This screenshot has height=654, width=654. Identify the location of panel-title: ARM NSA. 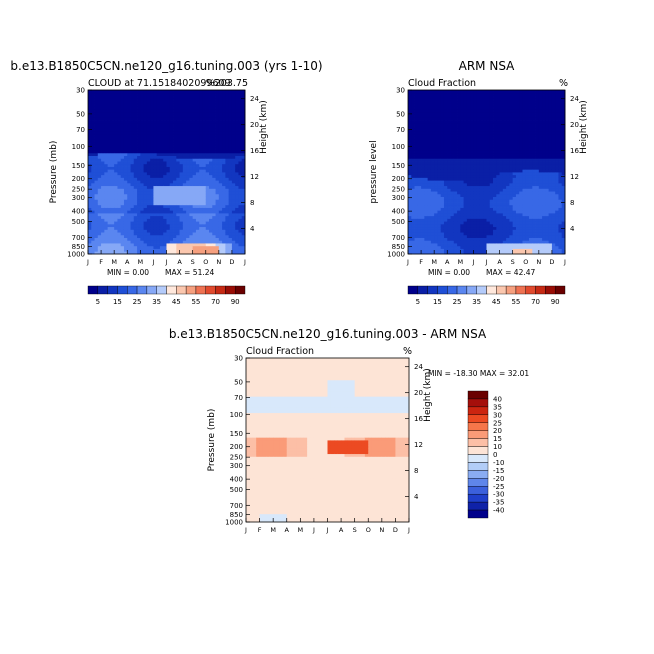
(487, 66).